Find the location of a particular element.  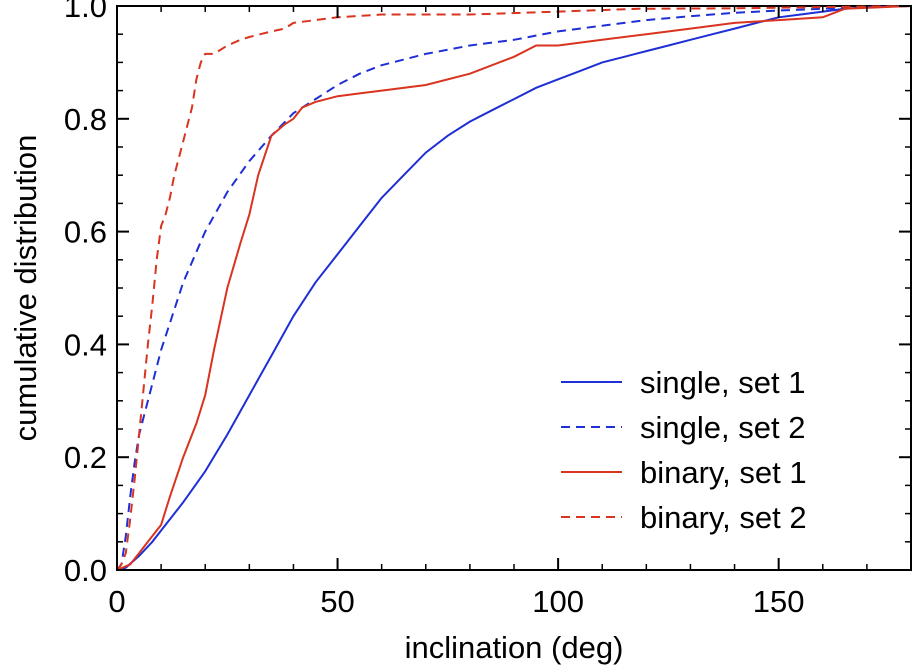

y-tick-label: 0.2 is located at coordinates (85, 457).